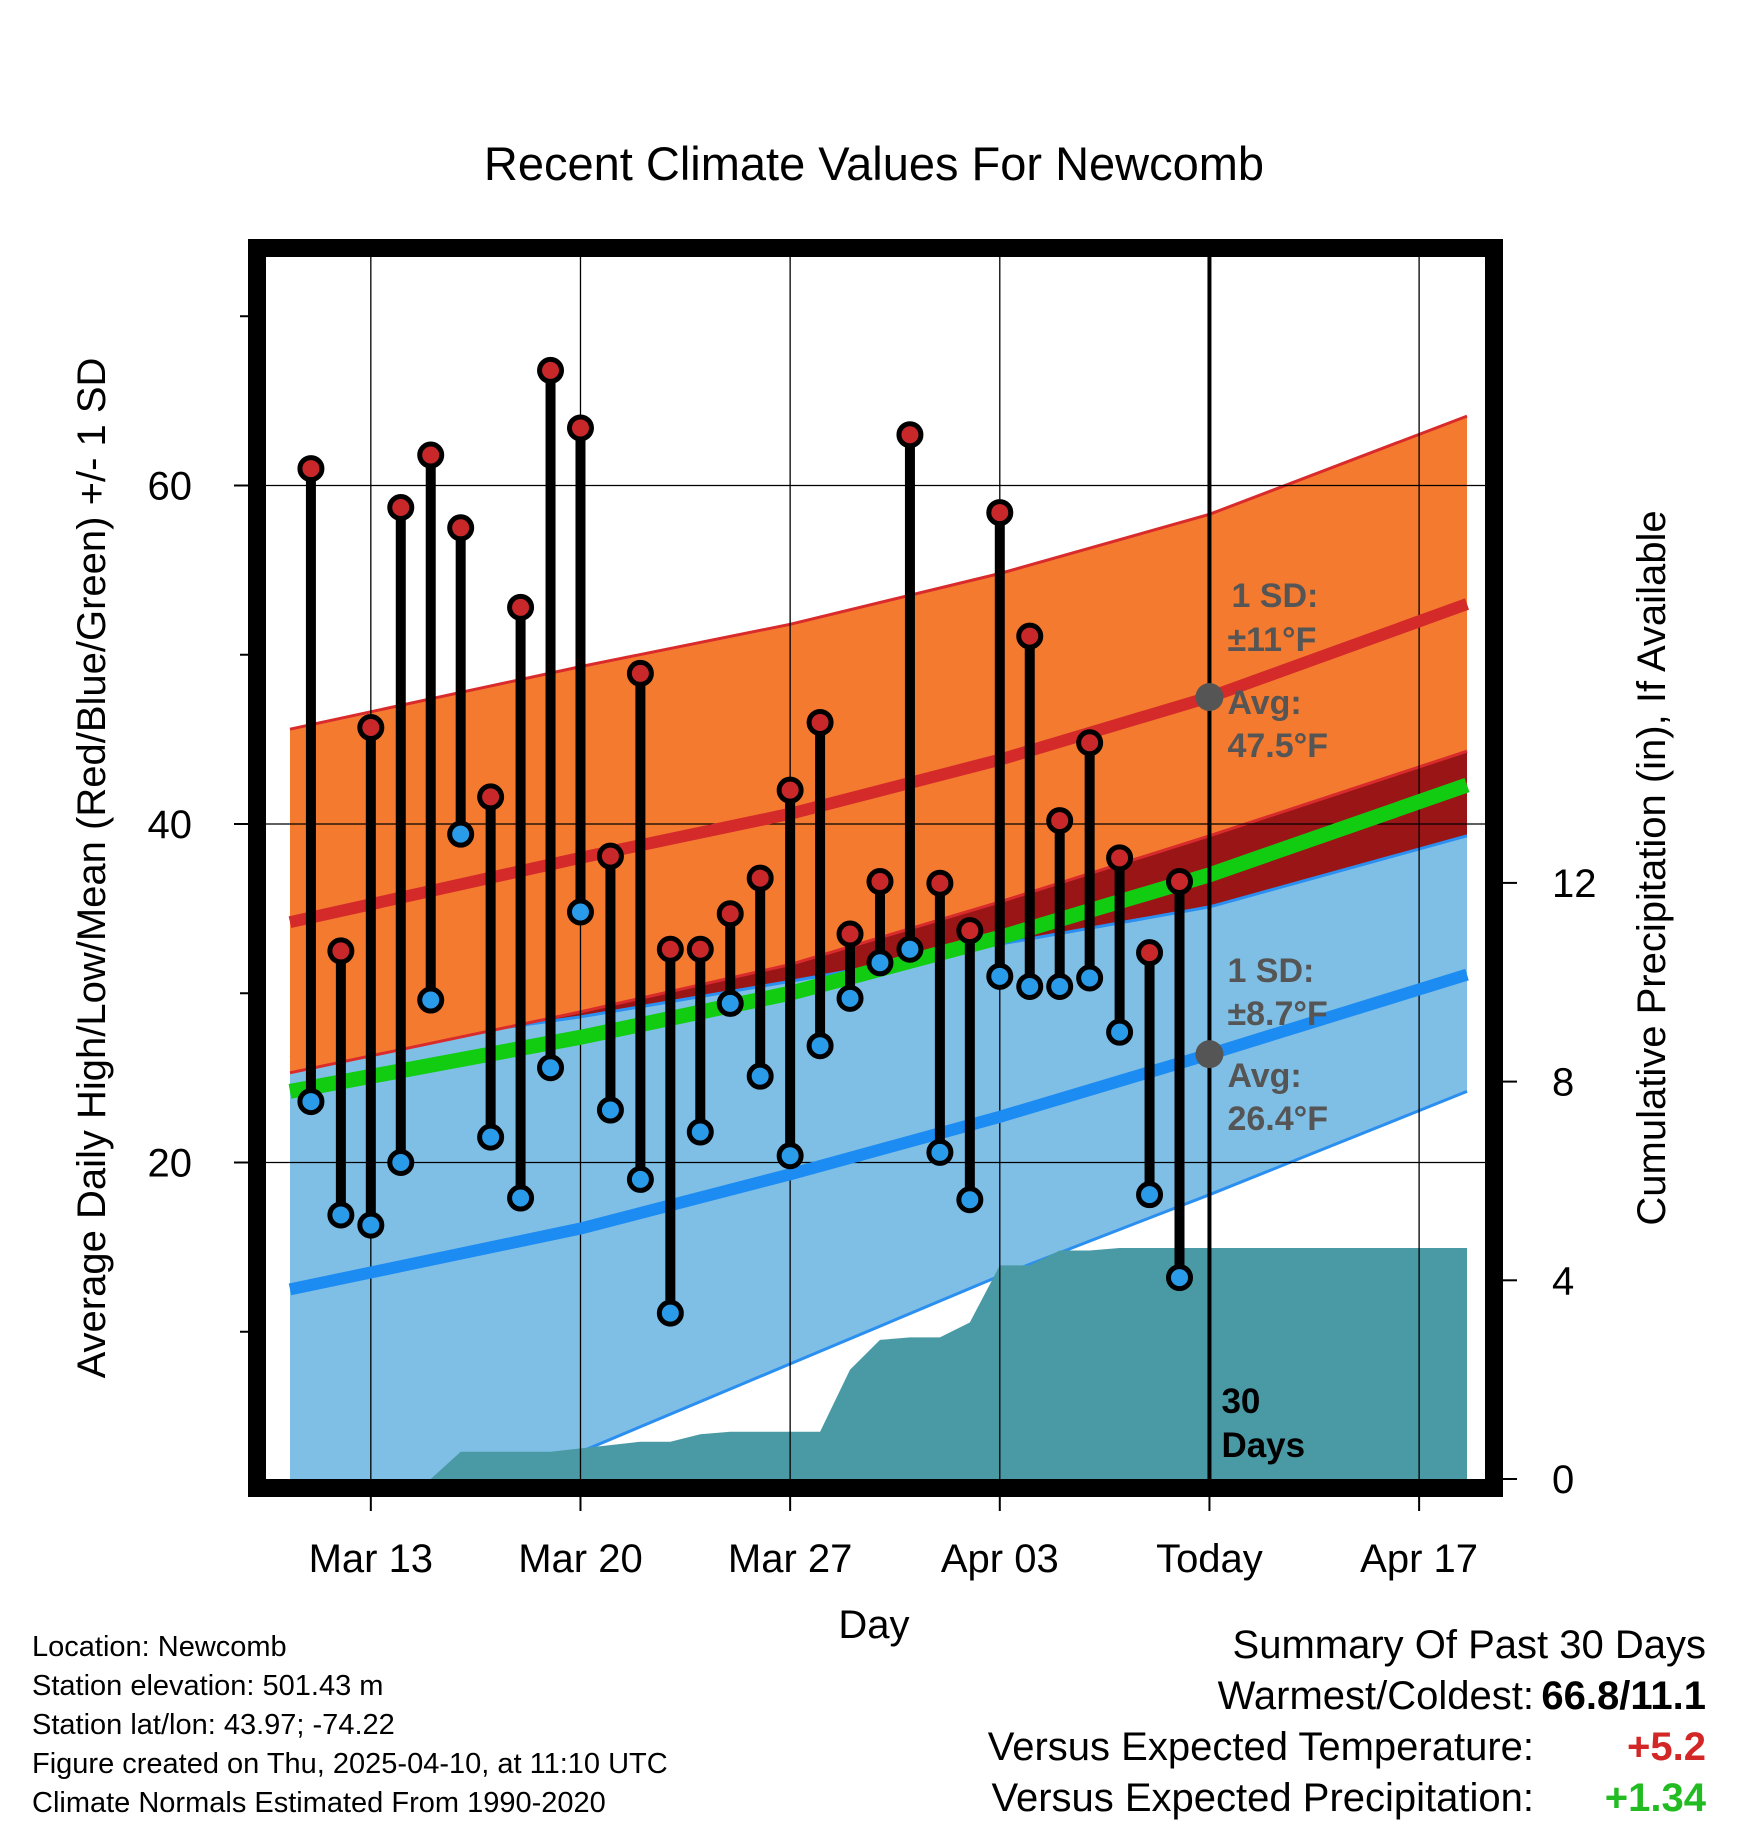 The image size is (1748, 1828). Describe the element at coordinates (1240, 1401) in the screenshot. I see `window-days-number: 30` at that location.